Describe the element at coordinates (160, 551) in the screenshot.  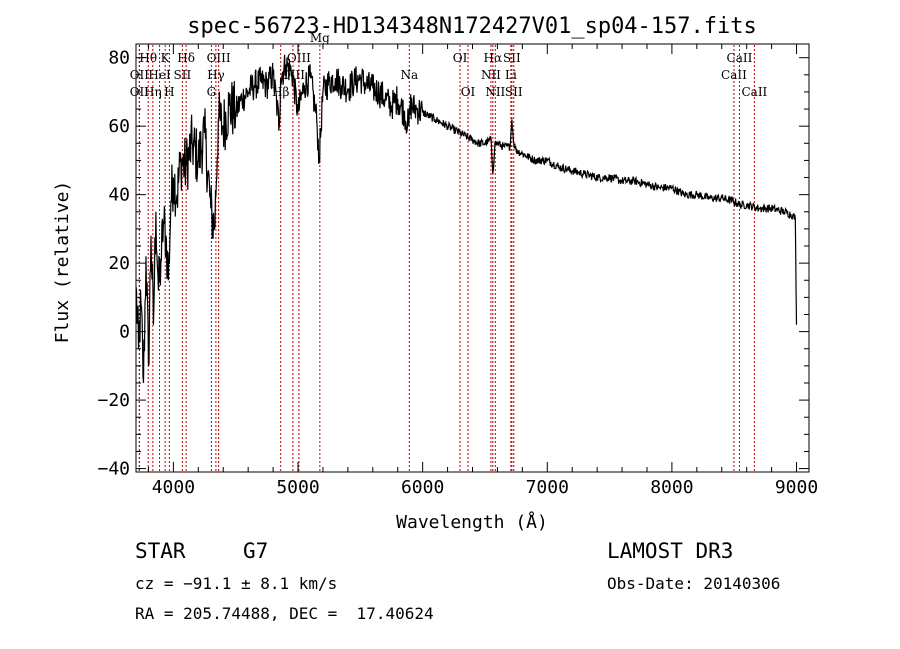
I see `object-class: STAR` at that location.